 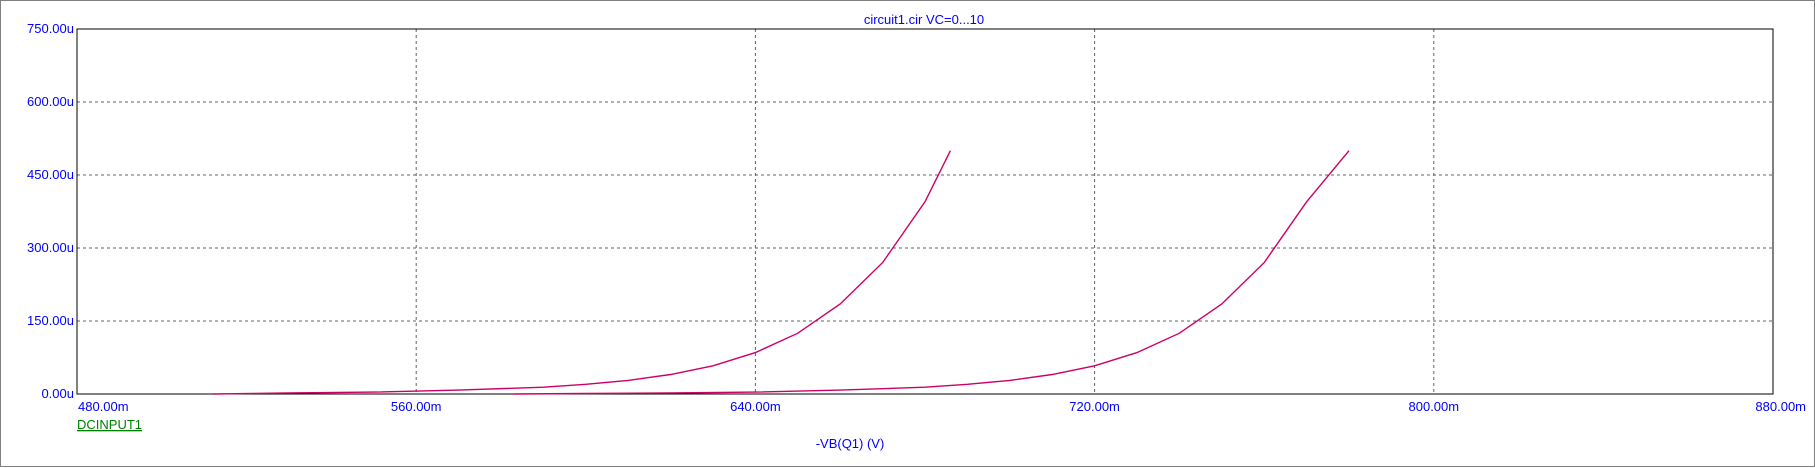 I want to click on chart-title: circuit1.cir VC=0...10, so click(x=924, y=19).